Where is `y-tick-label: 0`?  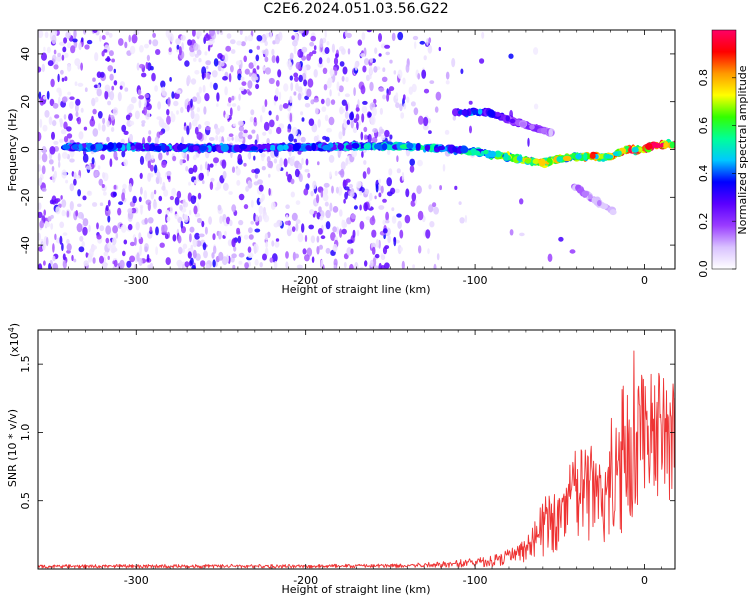
y-tick-label: 0 is located at coordinates (25, 149).